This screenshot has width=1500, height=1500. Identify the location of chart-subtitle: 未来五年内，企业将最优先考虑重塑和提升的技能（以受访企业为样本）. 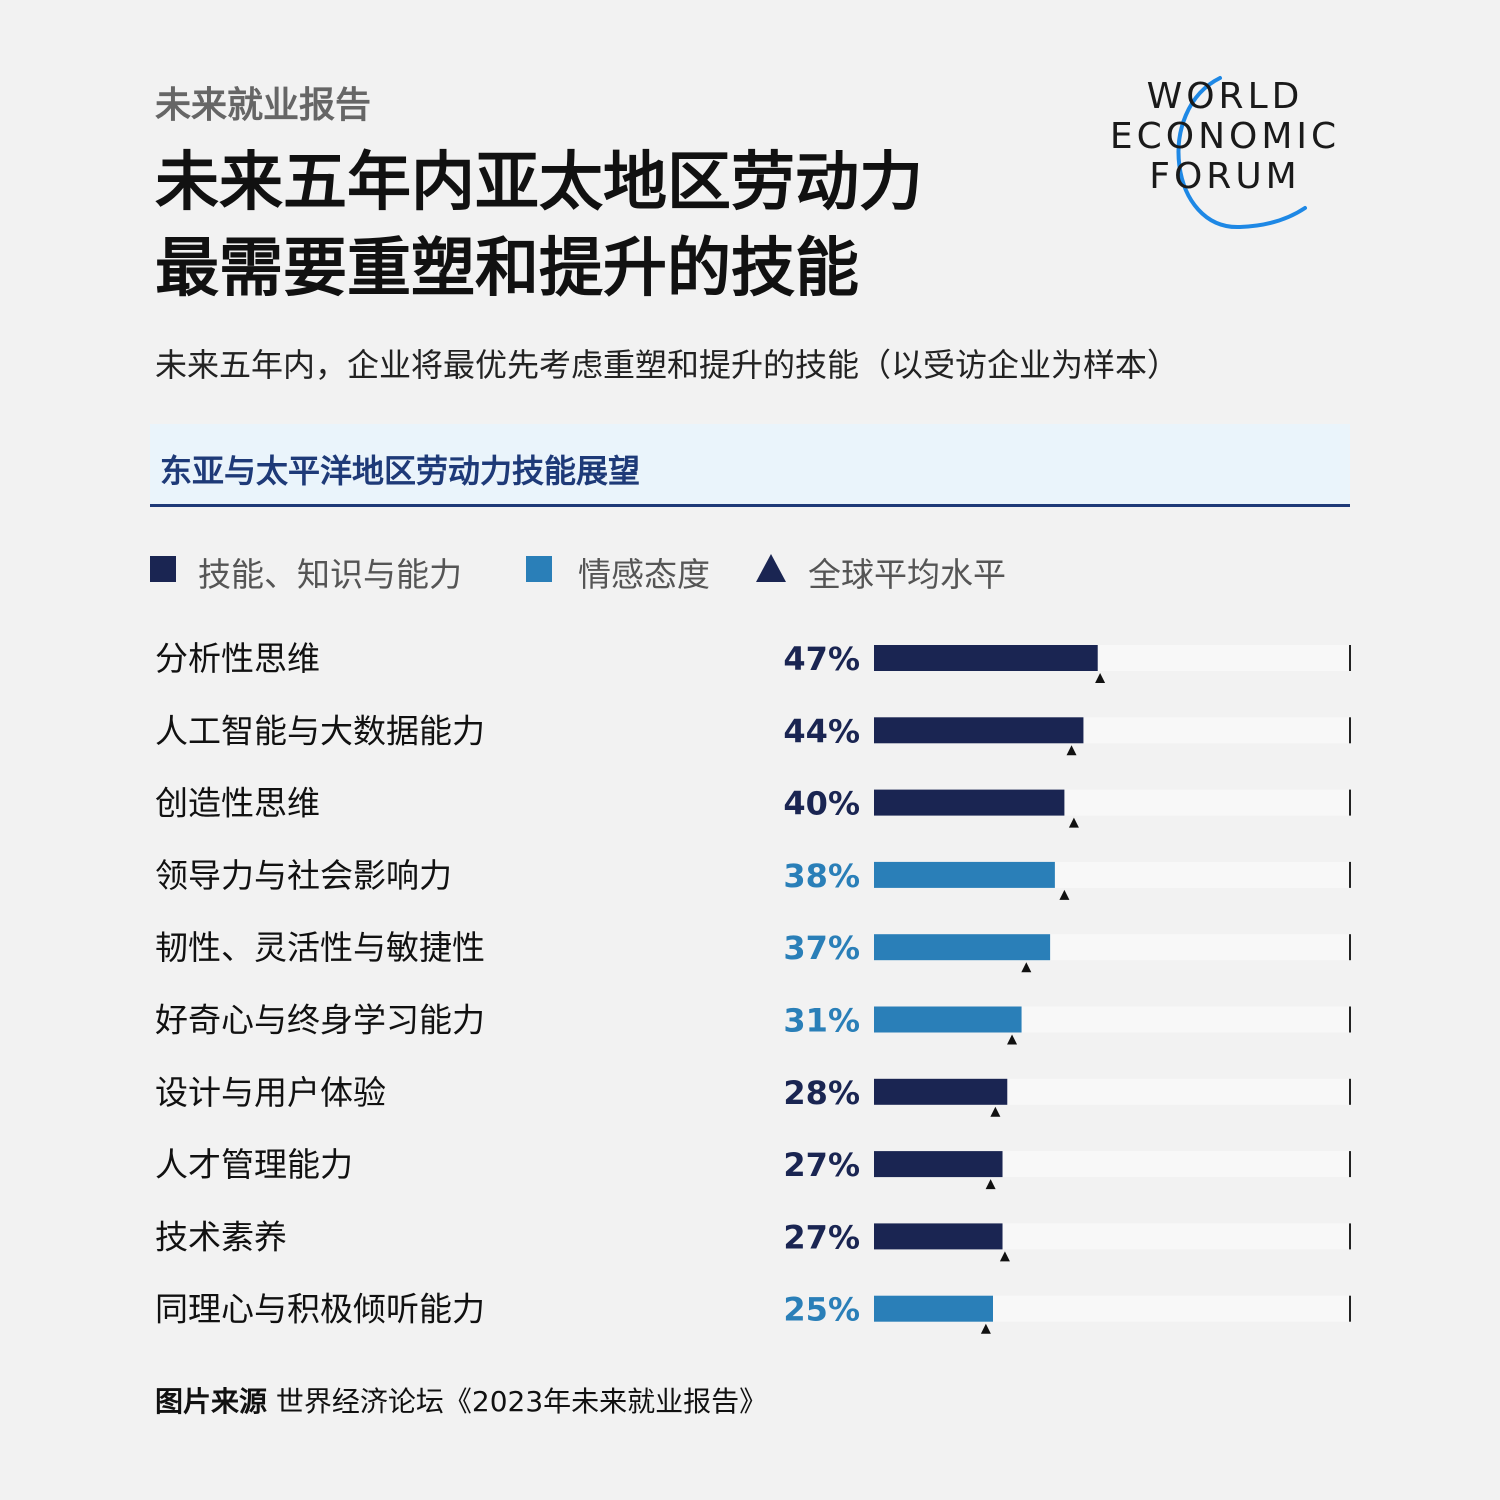
(667, 365).